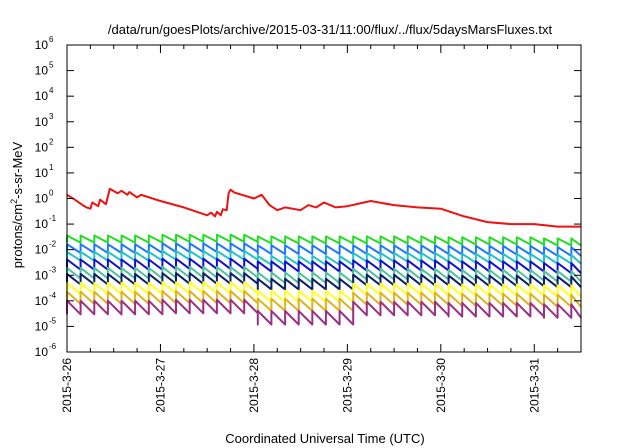 The height and width of the screenshot is (448, 640). Describe the element at coordinates (534, 385) in the screenshot. I see `x-tick-label: 2015-3-31` at that location.